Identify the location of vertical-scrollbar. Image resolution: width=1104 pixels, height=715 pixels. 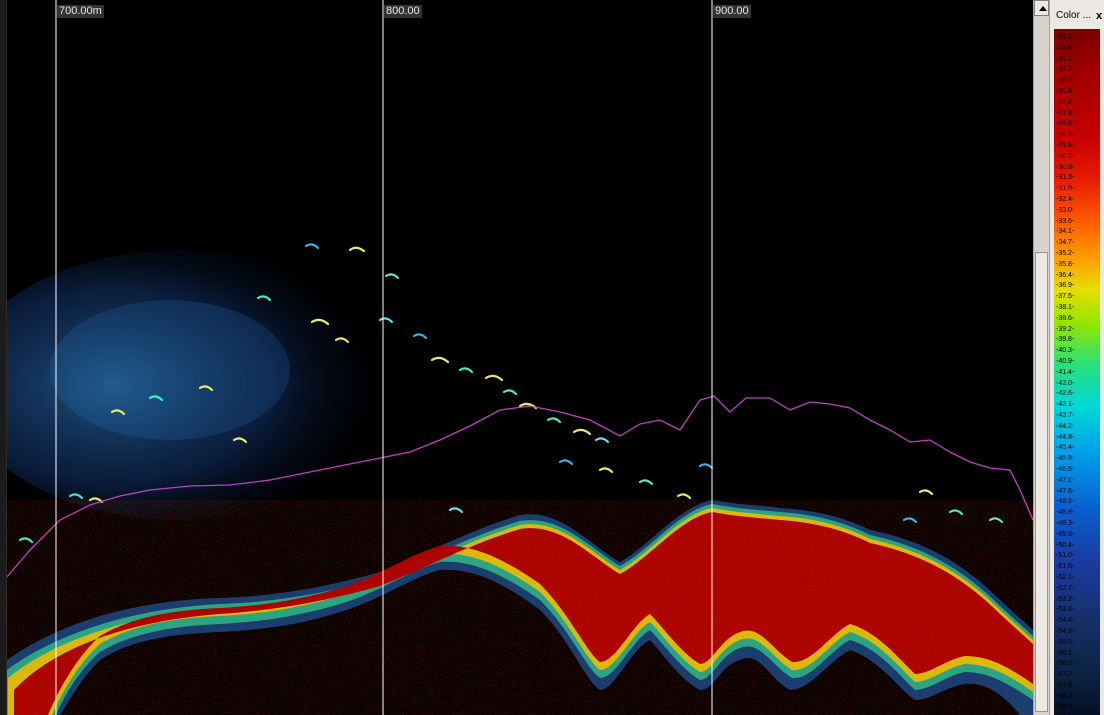
(1041, 357).